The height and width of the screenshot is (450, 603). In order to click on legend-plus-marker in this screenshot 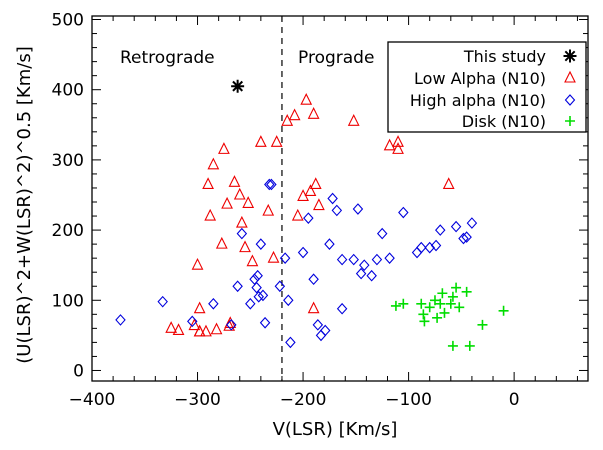, I will do `click(570, 121)`.